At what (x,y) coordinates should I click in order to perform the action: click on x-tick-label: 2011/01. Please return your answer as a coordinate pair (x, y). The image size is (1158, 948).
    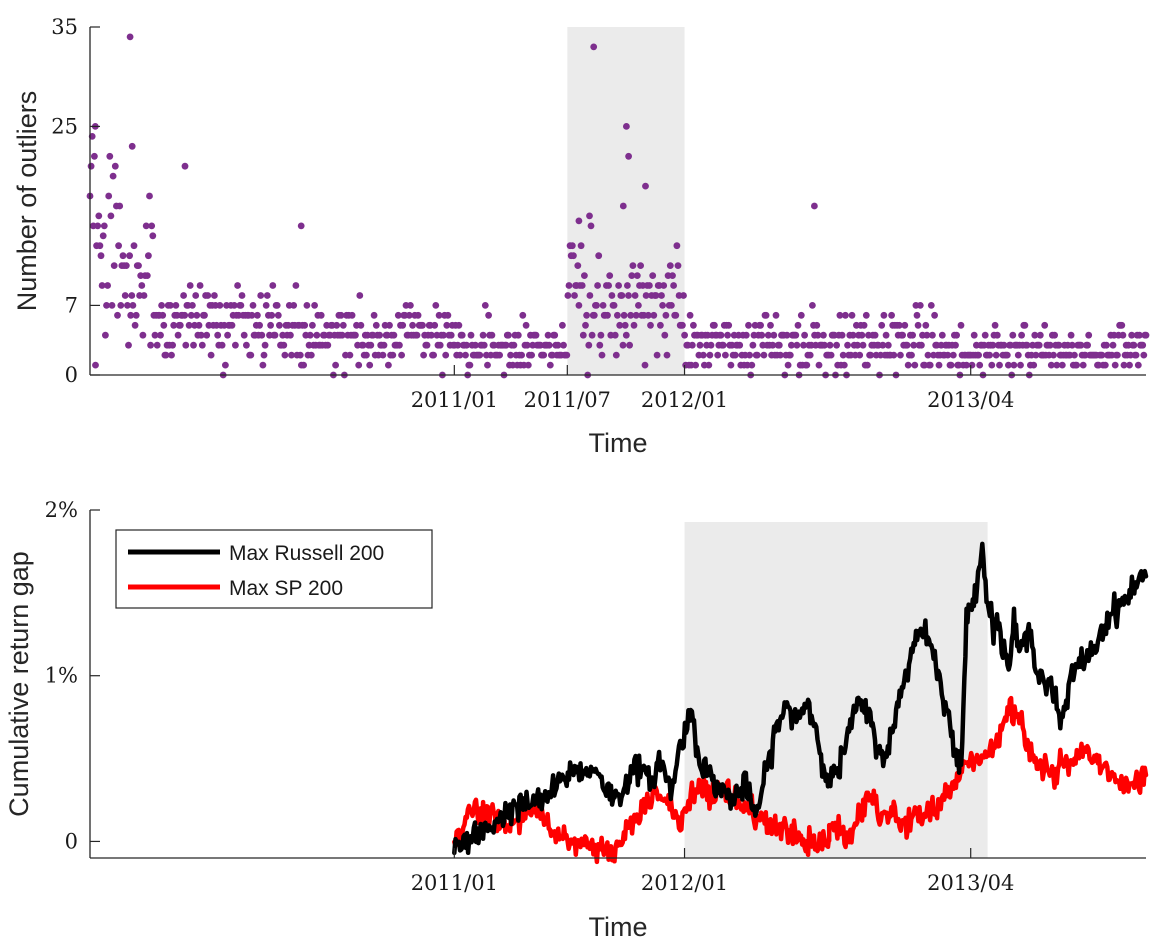
    Looking at the image, I should click on (454, 883).